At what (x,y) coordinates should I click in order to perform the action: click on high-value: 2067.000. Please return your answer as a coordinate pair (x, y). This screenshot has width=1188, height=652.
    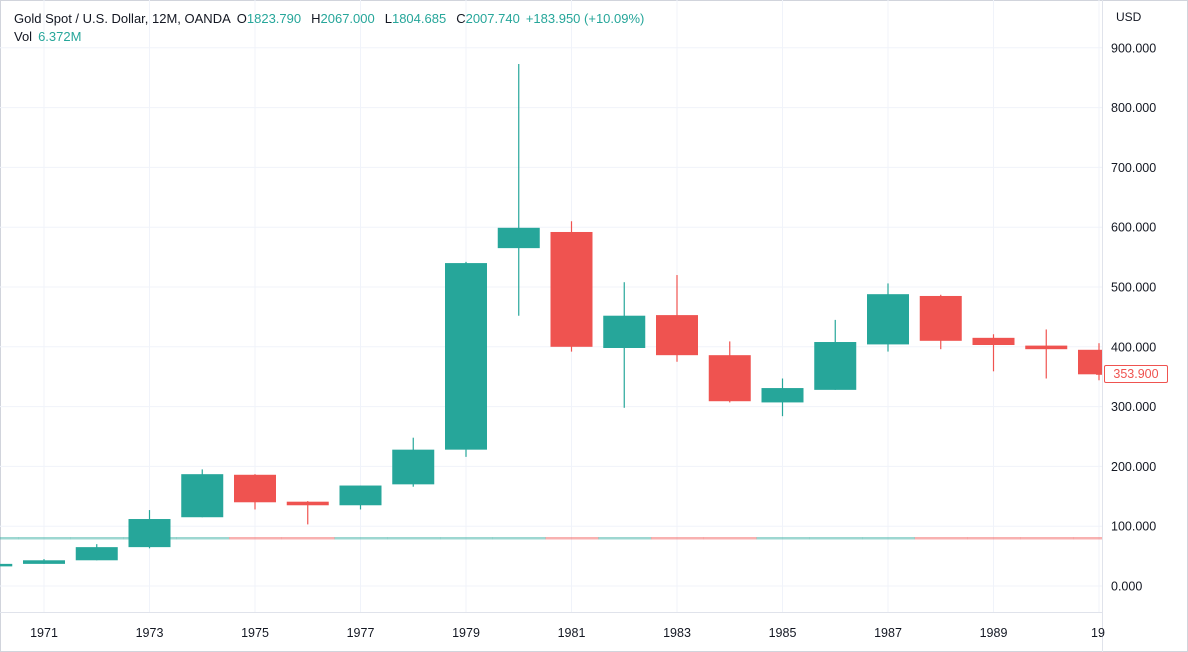
    Looking at the image, I should click on (347, 18).